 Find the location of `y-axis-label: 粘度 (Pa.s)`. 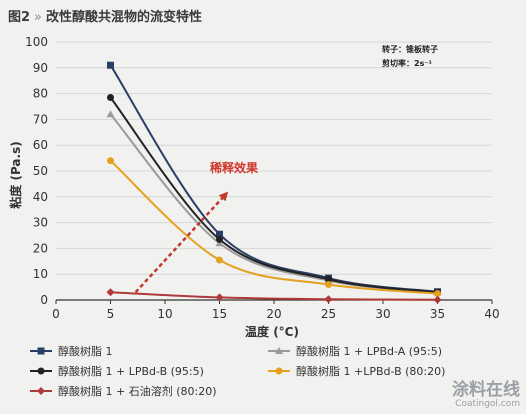

y-axis-label: 粘度 (Pa.s) is located at coordinates (15, 174).